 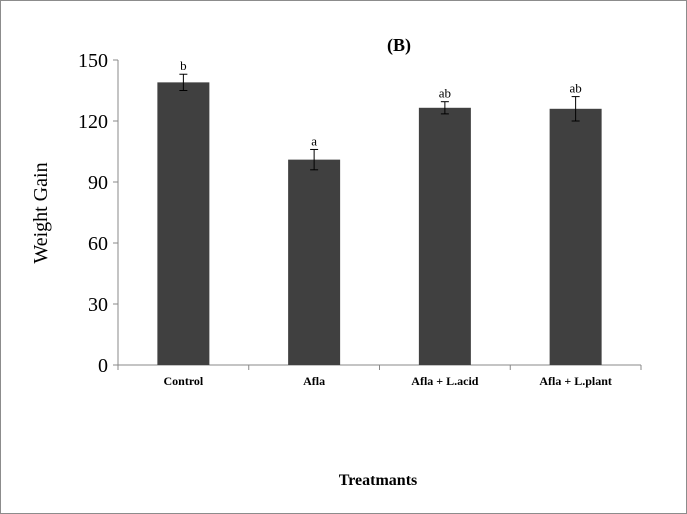 I want to click on y-tick-label: 90, so click(x=98, y=183).